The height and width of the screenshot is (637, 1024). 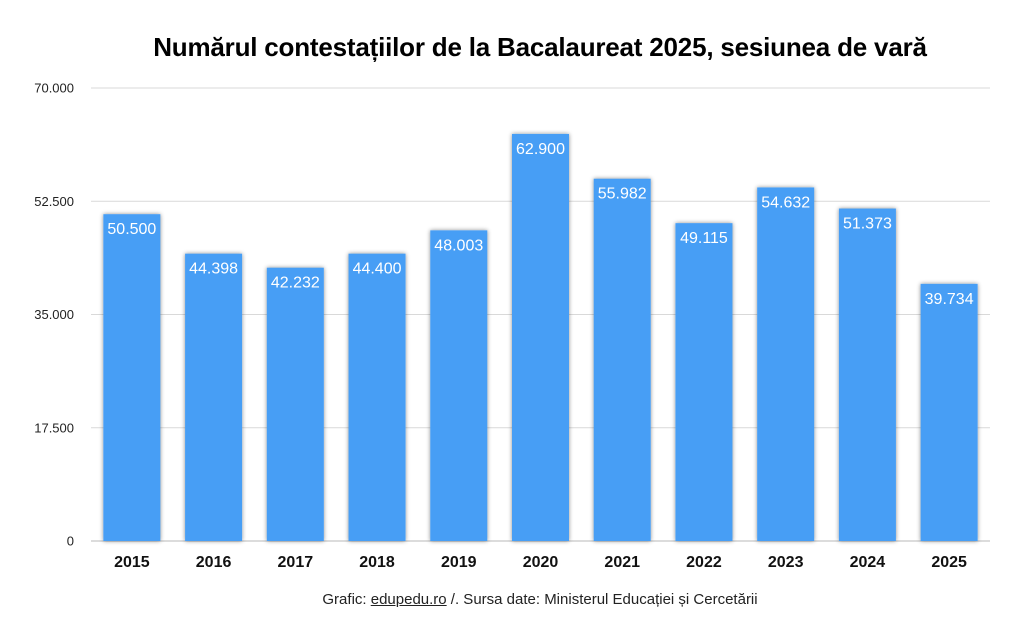 What do you see at coordinates (458, 245) in the screenshot?
I see `value-label-2019: 48.003` at bounding box center [458, 245].